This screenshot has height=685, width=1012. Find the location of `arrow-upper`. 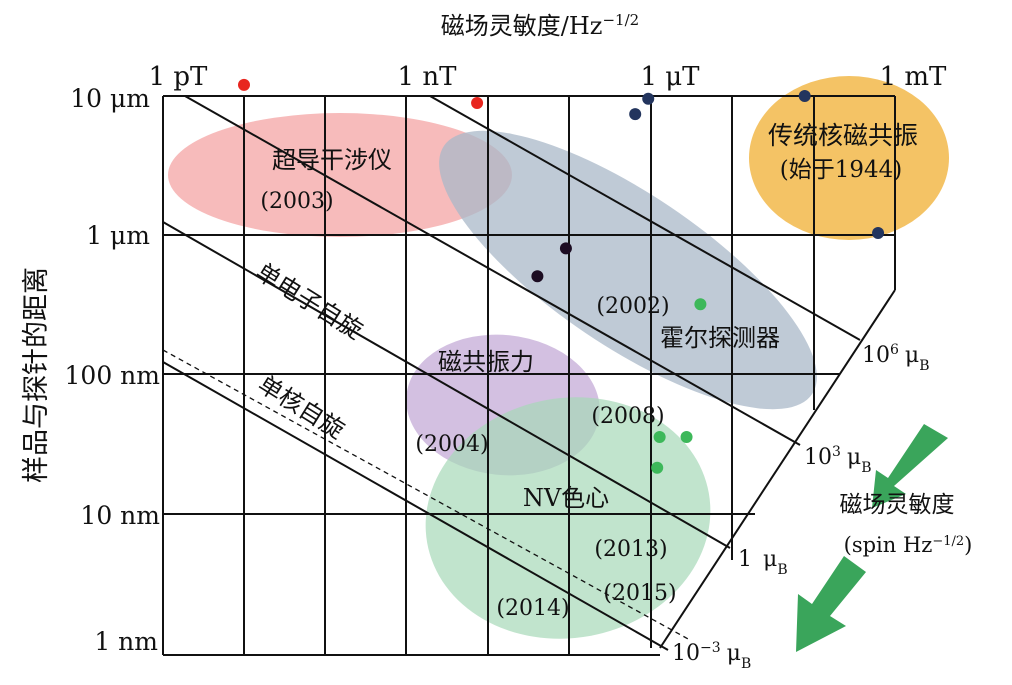

arrow-upper is located at coordinates (910, 466).